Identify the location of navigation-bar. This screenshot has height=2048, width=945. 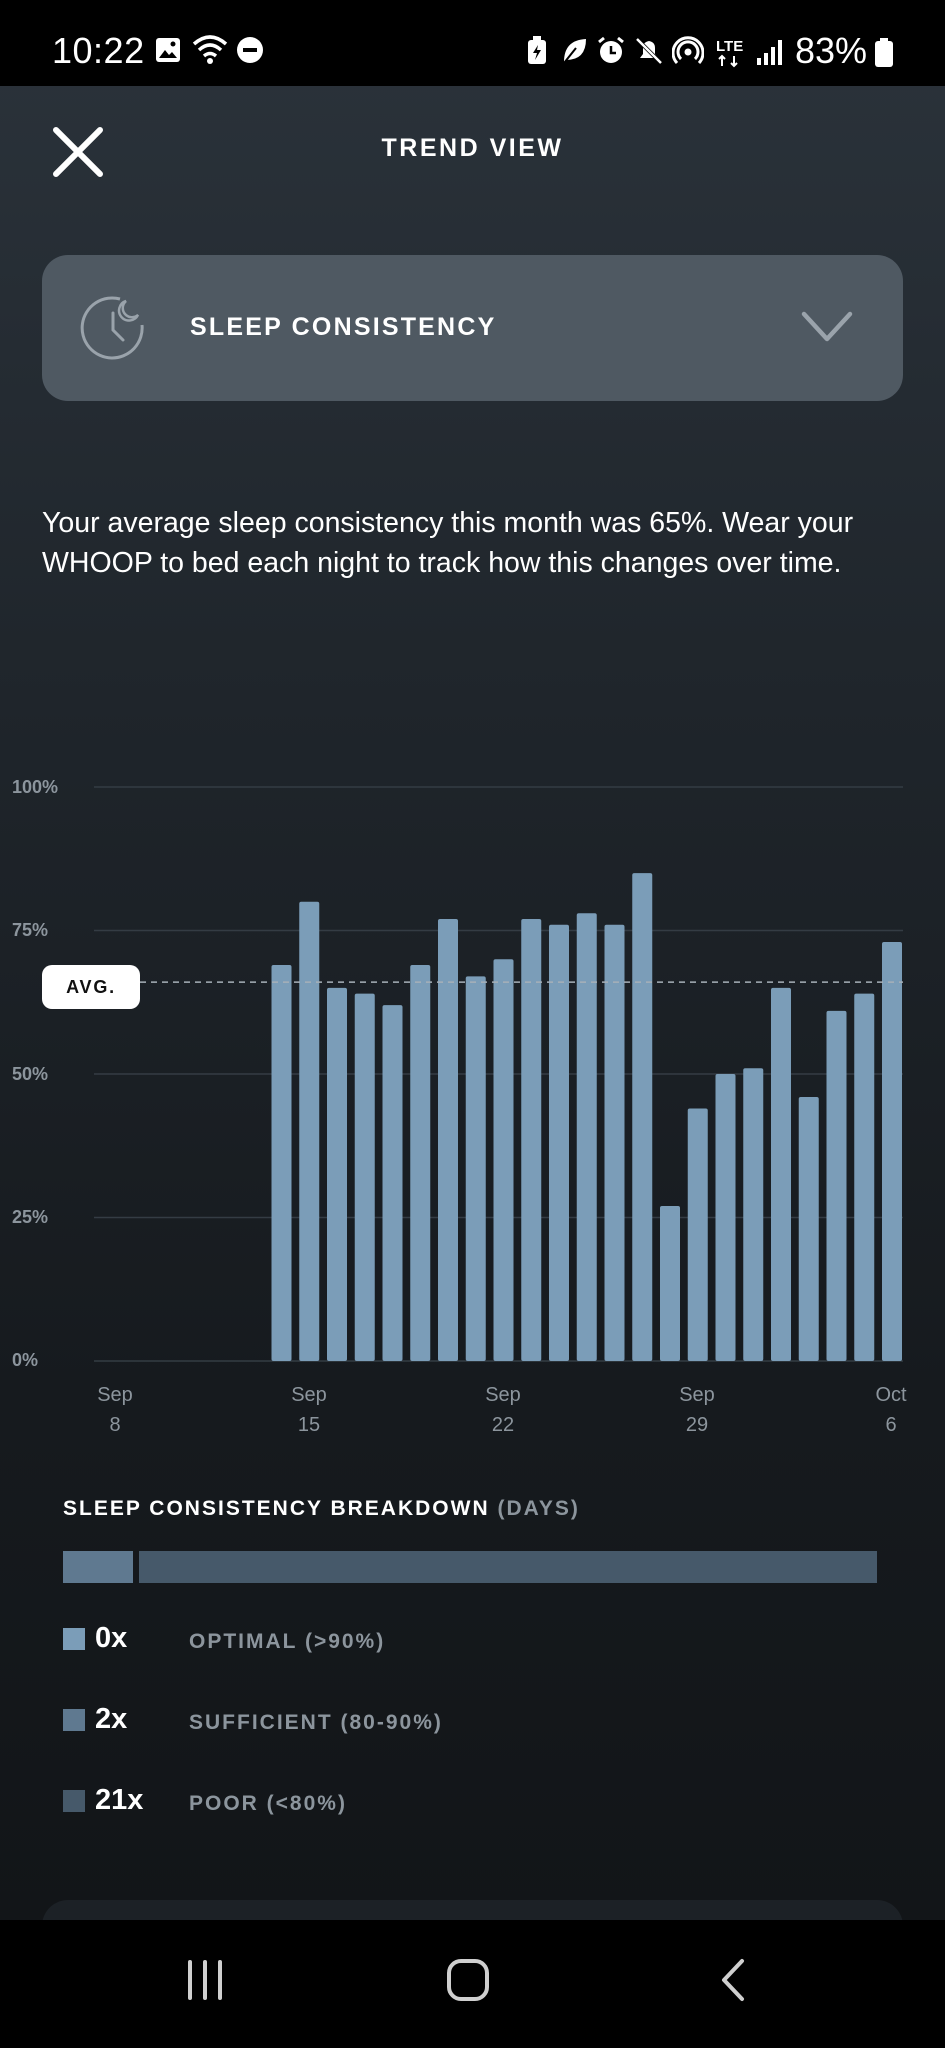
(472, 1984).